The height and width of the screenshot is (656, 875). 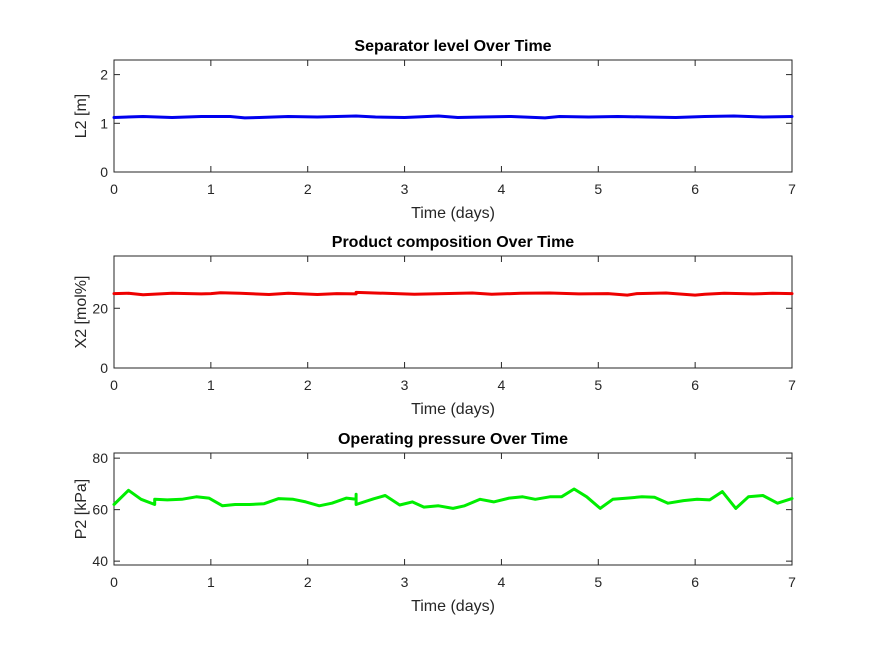 I want to click on y-tick-label: 40, so click(x=100, y=561).